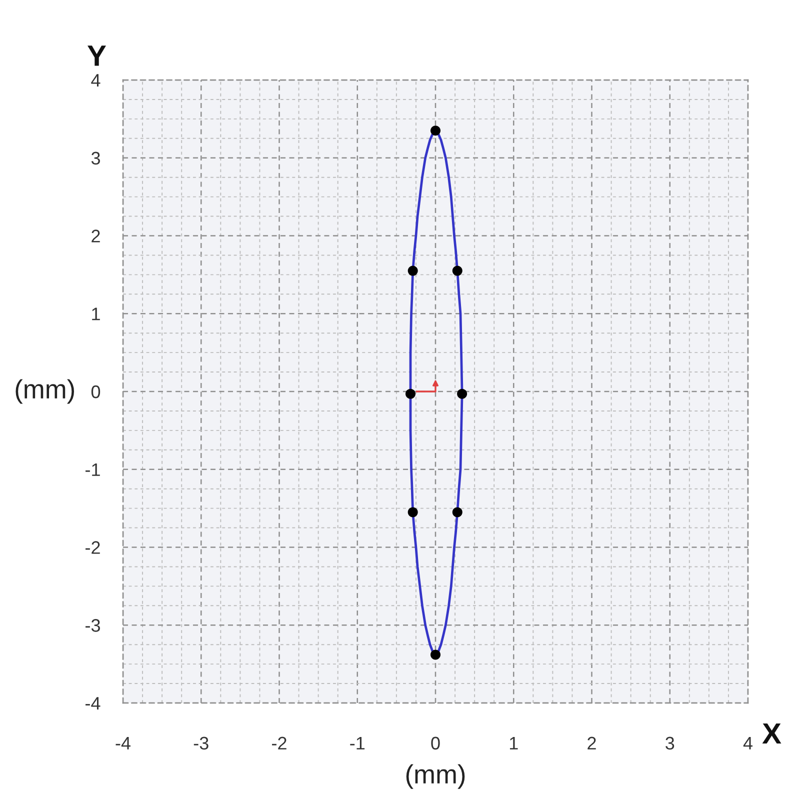 This screenshot has height=800, width=806. What do you see at coordinates (45, 391) in the screenshot?
I see `y-axis-title: (mm)` at bounding box center [45, 391].